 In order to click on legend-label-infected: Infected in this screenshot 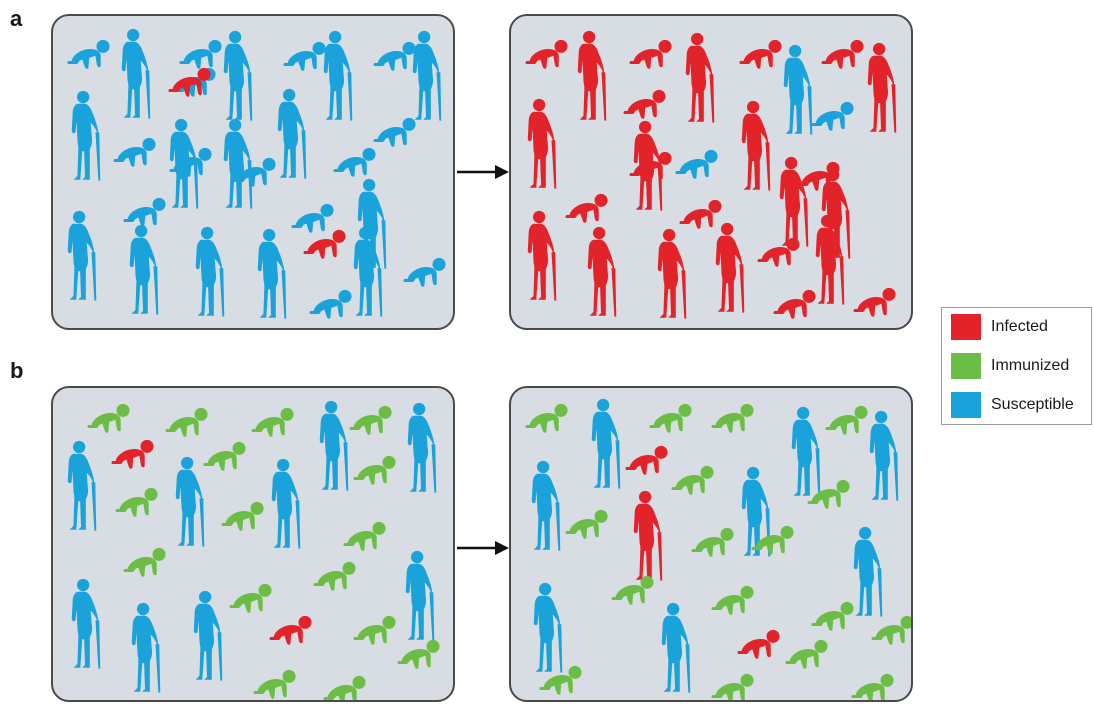, I will do `click(1019, 326)`.